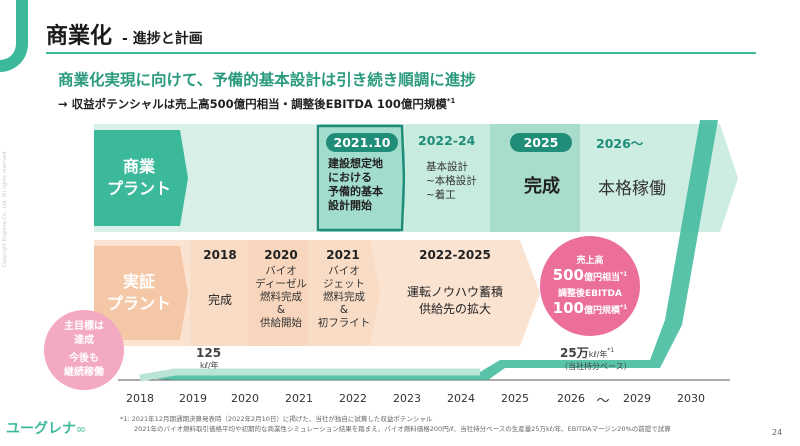 The height and width of the screenshot is (446, 800). What do you see at coordinates (81, 429) in the screenshot?
I see `logo-mark-icon: ∞` at bounding box center [81, 429].